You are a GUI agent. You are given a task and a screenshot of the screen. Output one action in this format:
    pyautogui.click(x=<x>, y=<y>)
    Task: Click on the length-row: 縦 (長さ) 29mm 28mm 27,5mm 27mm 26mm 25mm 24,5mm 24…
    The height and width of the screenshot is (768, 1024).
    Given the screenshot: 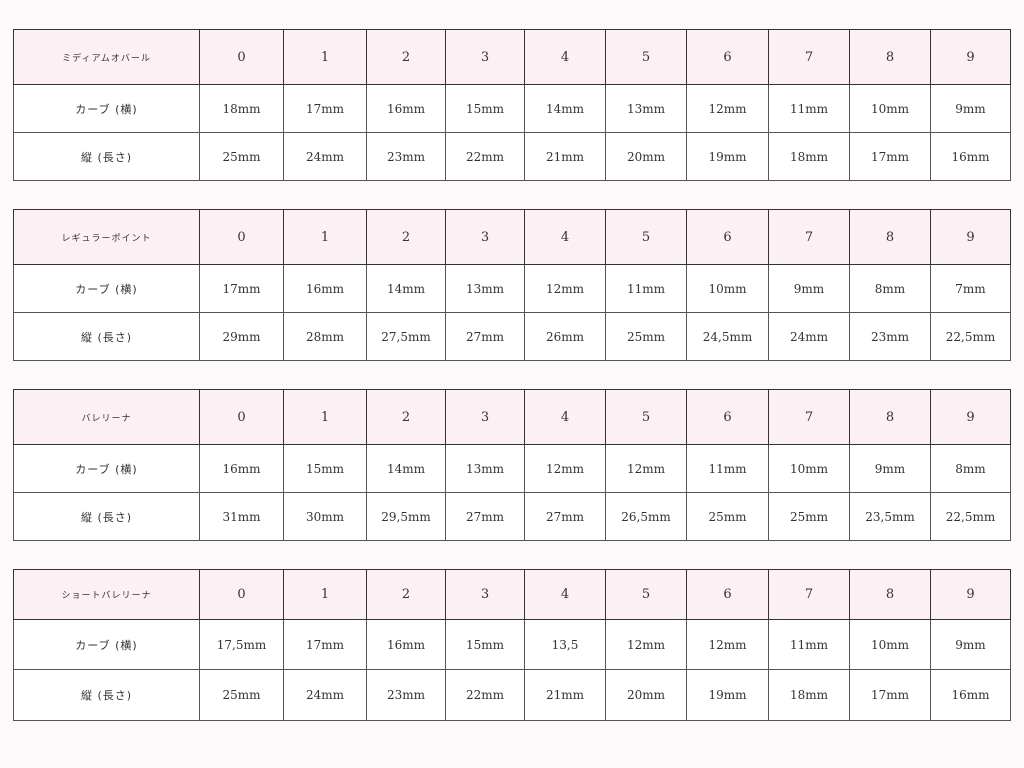 What is the action you would take?
    pyautogui.click(x=512, y=336)
    